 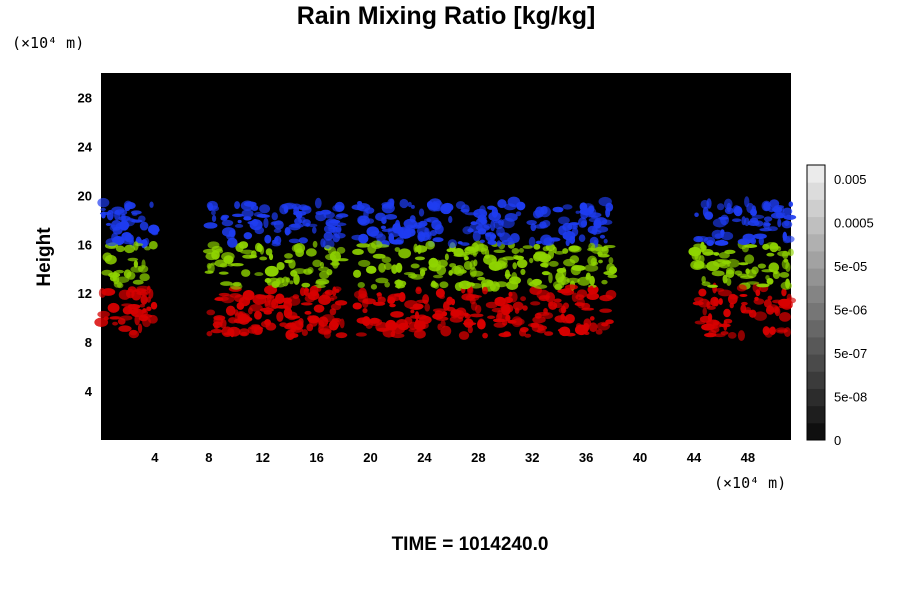 What do you see at coordinates (850, 397) in the screenshot?
I see `colorbar-tick-label: 5e-08` at bounding box center [850, 397].